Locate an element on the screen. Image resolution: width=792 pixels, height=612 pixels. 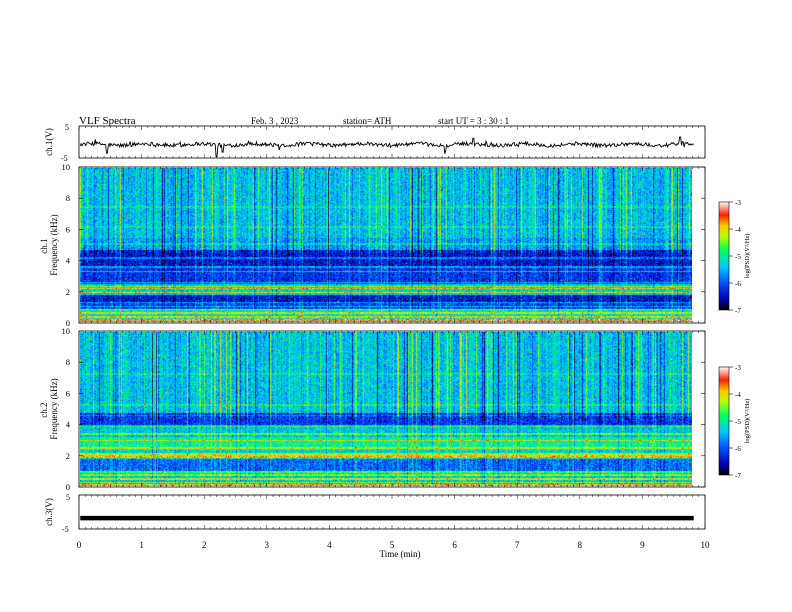
ch2-frequency-ylabel: ch.2 Frequency (kHz) is located at coordinates (49, 408).